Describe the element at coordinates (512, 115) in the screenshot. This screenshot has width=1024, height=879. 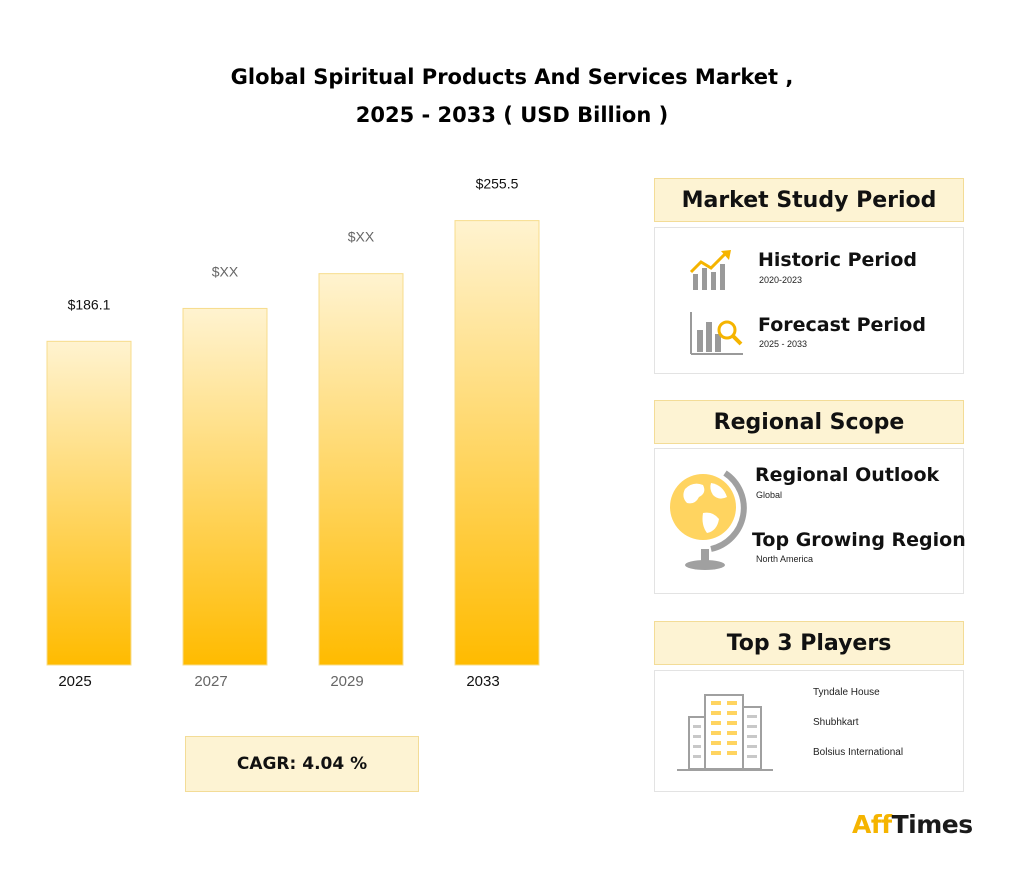
I see `title-line-2: 2025 - 2033 ( USD Billion )` at that location.